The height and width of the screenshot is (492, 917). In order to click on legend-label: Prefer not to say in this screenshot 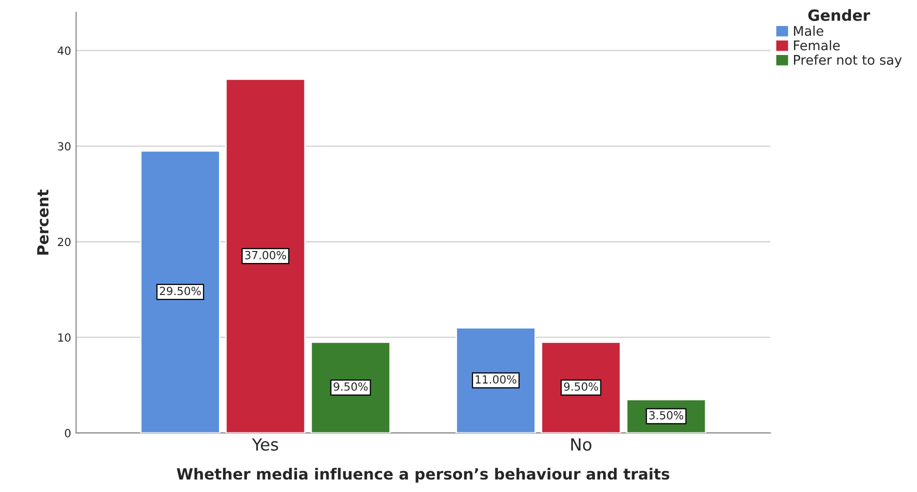, I will do `click(848, 61)`.